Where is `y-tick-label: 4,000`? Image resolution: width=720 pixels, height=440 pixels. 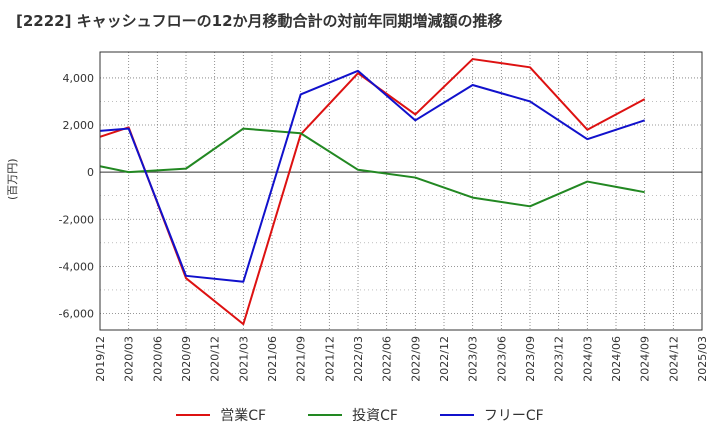 y-tick-label: 4,000 is located at coordinates (79, 78).